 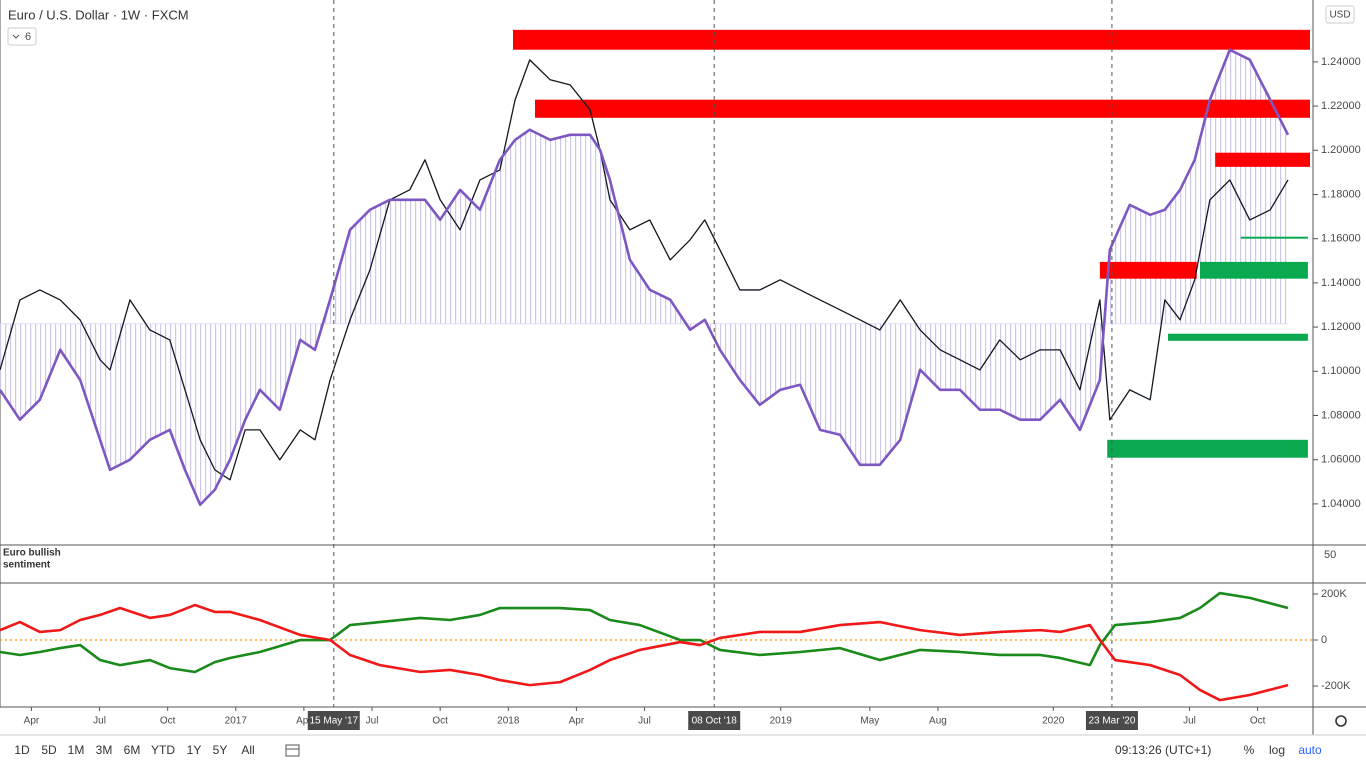 I want to click on date-range-icon, so click(x=292, y=750).